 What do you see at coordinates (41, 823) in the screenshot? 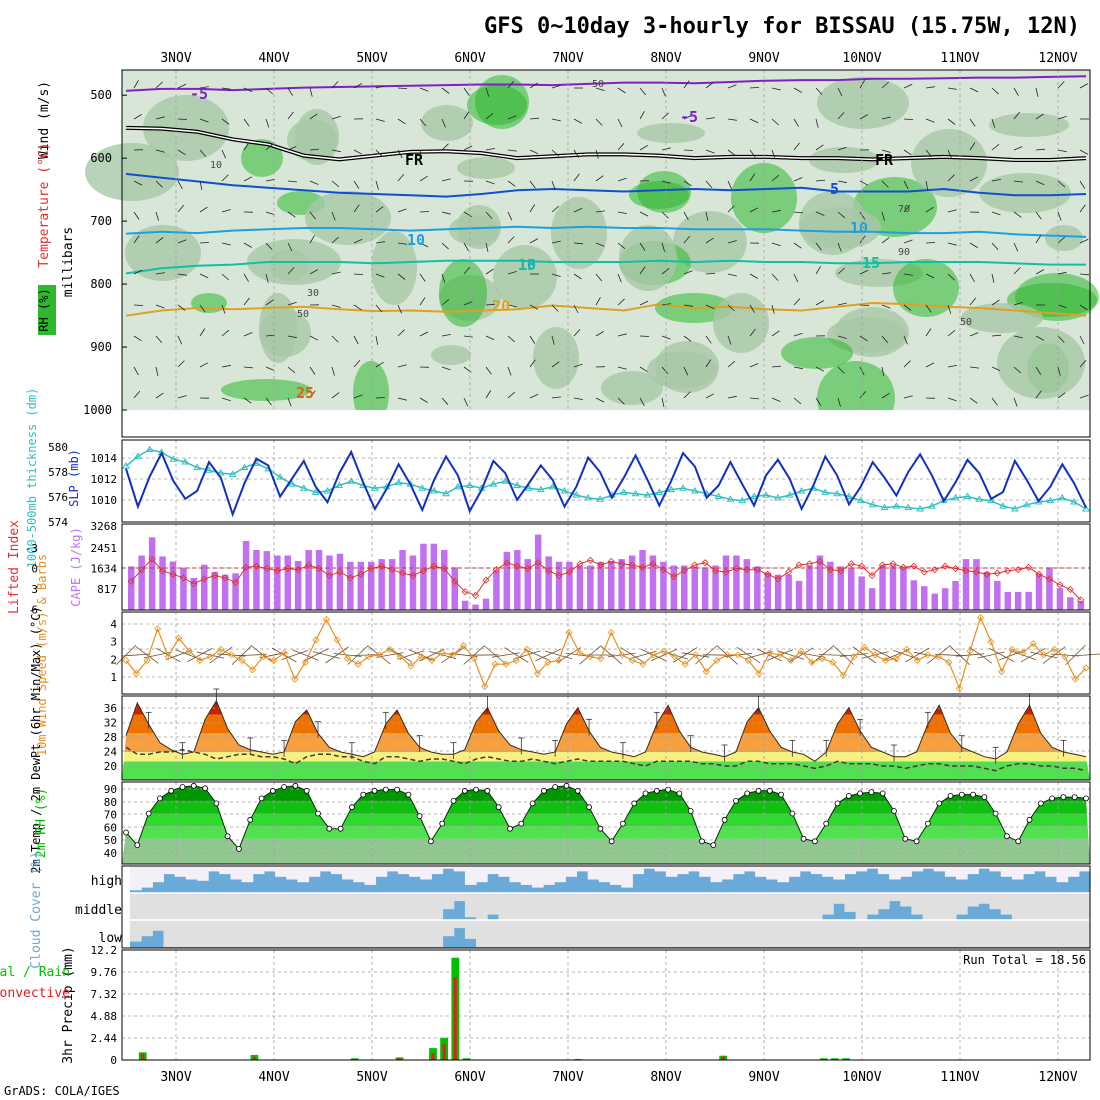
I see `rh-axis-label: 2m RH (%)` at bounding box center [41, 823].